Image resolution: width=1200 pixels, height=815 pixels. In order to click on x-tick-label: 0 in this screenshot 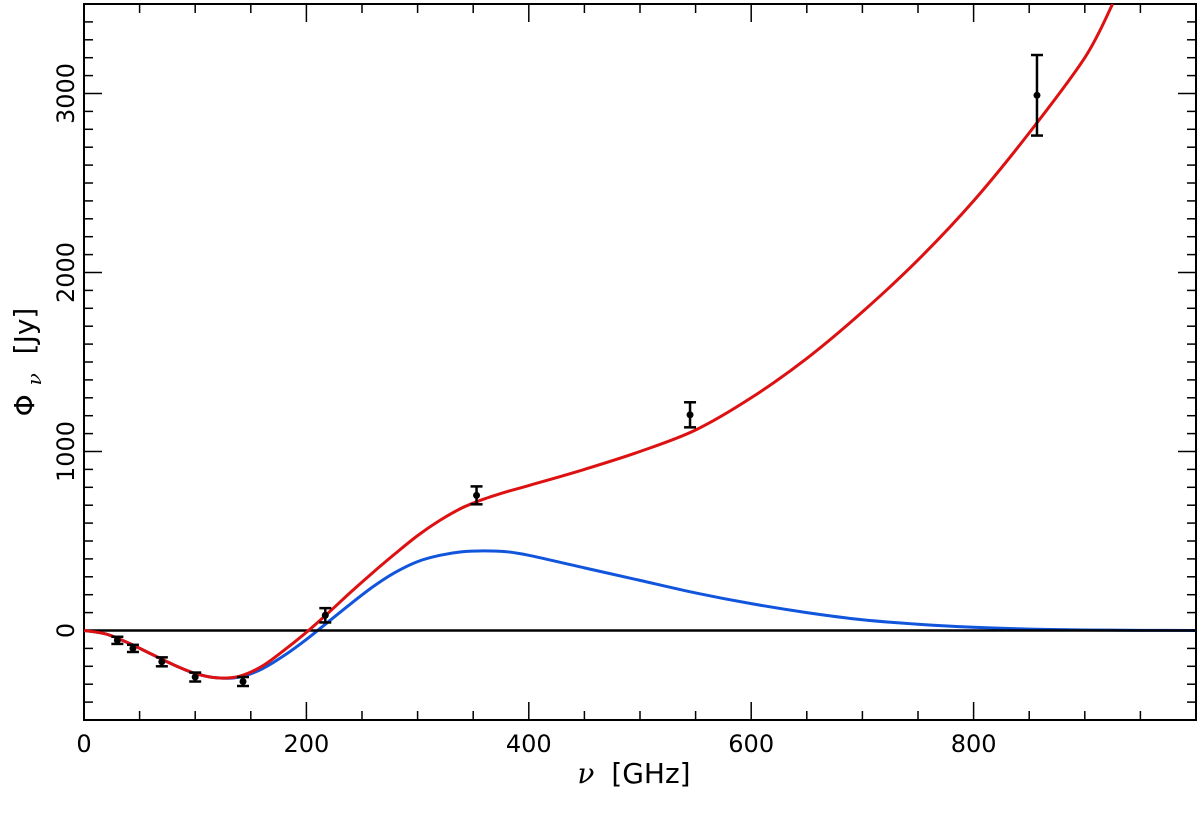, I will do `click(83, 744)`.